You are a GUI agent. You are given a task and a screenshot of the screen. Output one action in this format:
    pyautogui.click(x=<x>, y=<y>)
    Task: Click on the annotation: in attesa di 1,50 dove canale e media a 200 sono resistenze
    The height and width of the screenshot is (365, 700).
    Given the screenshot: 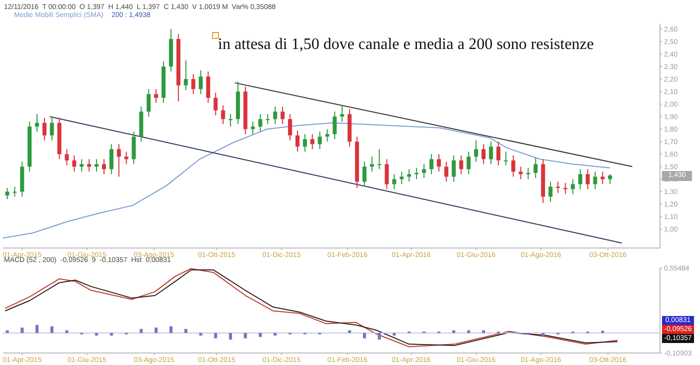 What is the action you would take?
    pyautogui.click(x=406, y=45)
    